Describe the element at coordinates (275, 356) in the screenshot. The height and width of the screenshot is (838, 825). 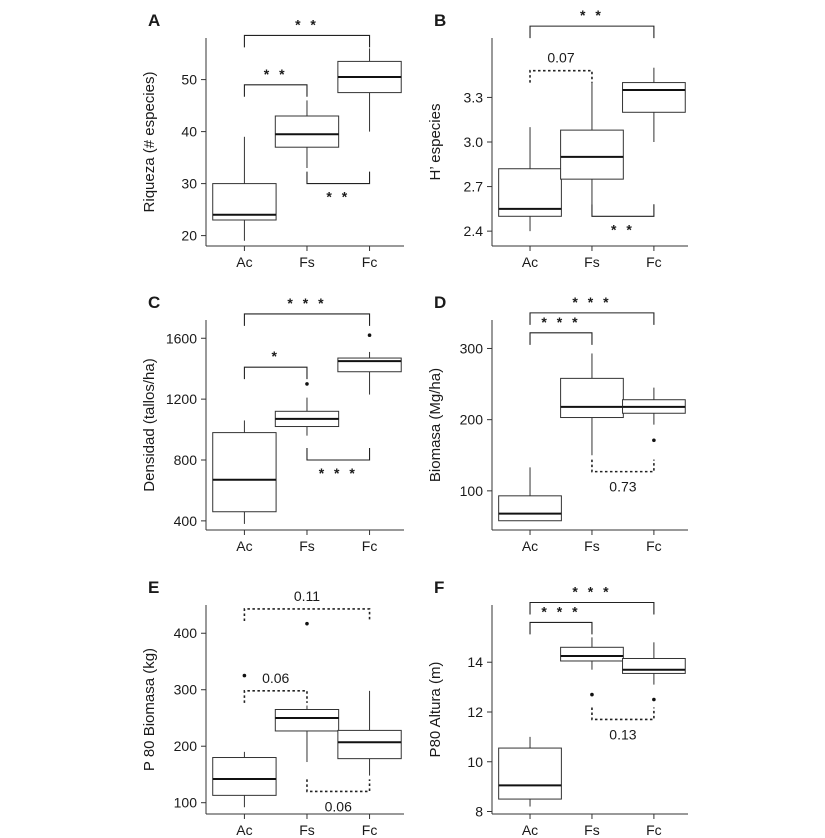
I see `significance-label: *` at that location.